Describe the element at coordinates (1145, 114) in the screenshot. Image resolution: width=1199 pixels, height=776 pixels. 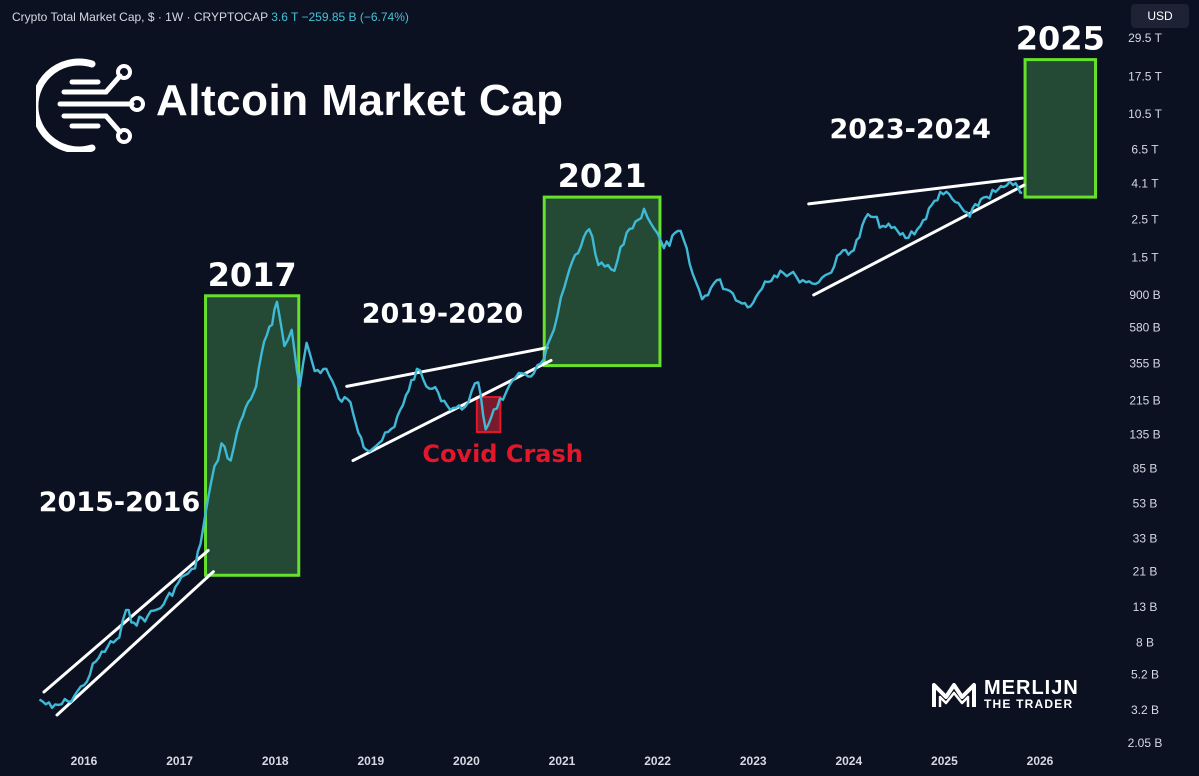
I see `y-tick-label: 10.5 T` at that location.